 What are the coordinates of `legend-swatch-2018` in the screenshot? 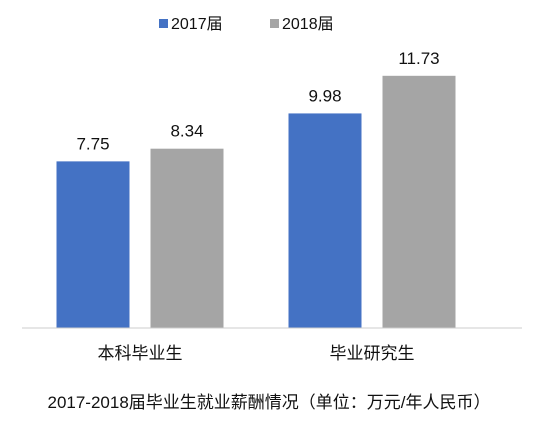 It's located at (274, 23).